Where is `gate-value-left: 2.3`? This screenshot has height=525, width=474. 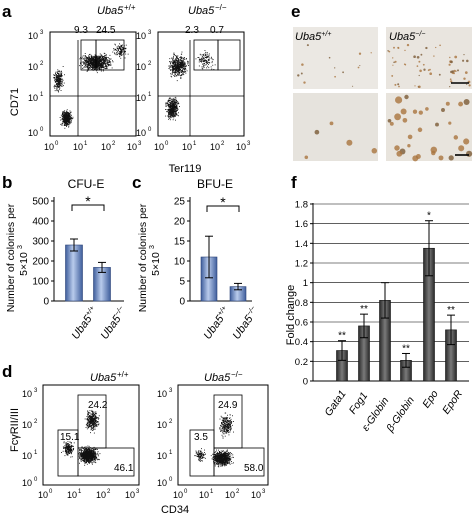
gate-value-left: 2.3 is located at coordinates (192, 30).